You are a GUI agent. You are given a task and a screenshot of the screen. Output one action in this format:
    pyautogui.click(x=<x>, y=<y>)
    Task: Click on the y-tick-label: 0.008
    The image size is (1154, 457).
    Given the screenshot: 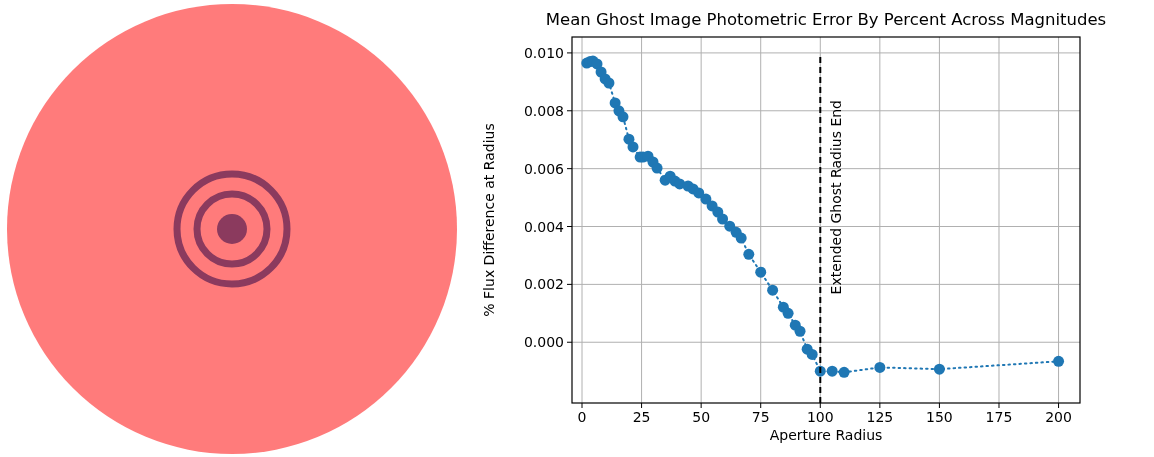 What is the action you would take?
    pyautogui.click(x=543, y=110)
    